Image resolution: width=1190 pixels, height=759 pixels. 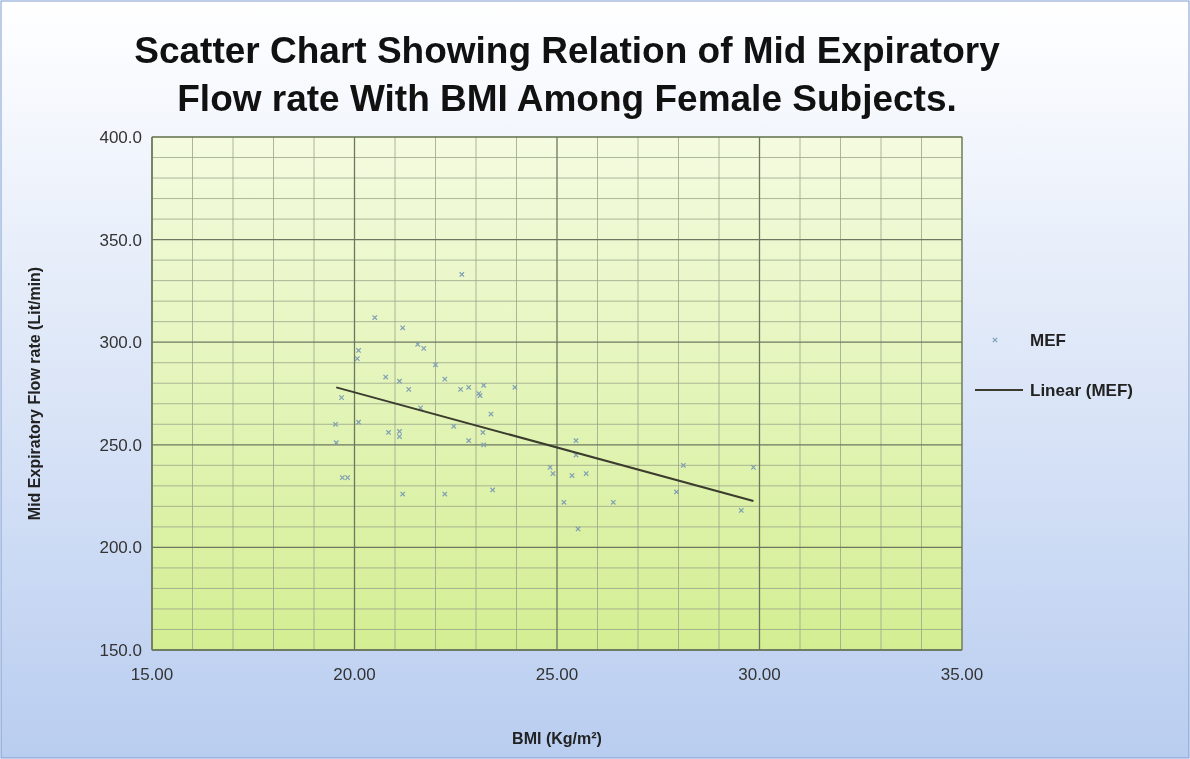 What do you see at coordinates (962, 674) in the screenshot?
I see `x-tick-label: 35.00` at bounding box center [962, 674].